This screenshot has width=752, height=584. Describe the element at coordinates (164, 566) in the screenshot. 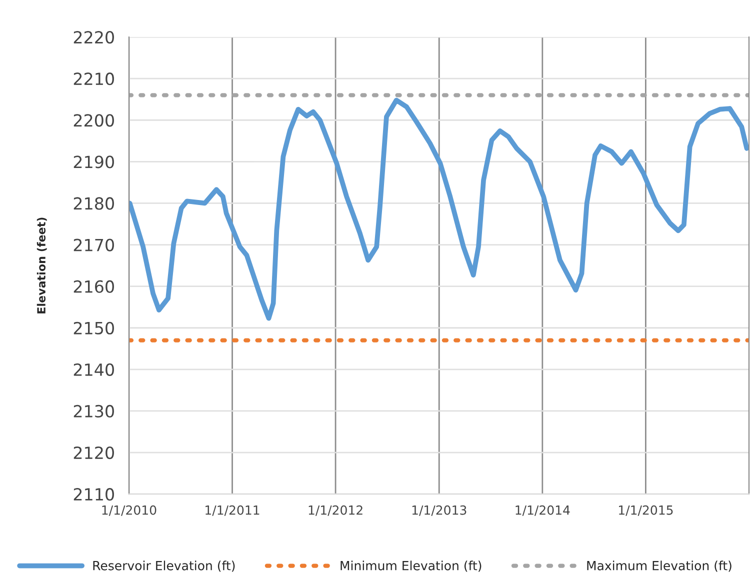

I see `legend-label: Reservoir Elevation (ft)` at that location.